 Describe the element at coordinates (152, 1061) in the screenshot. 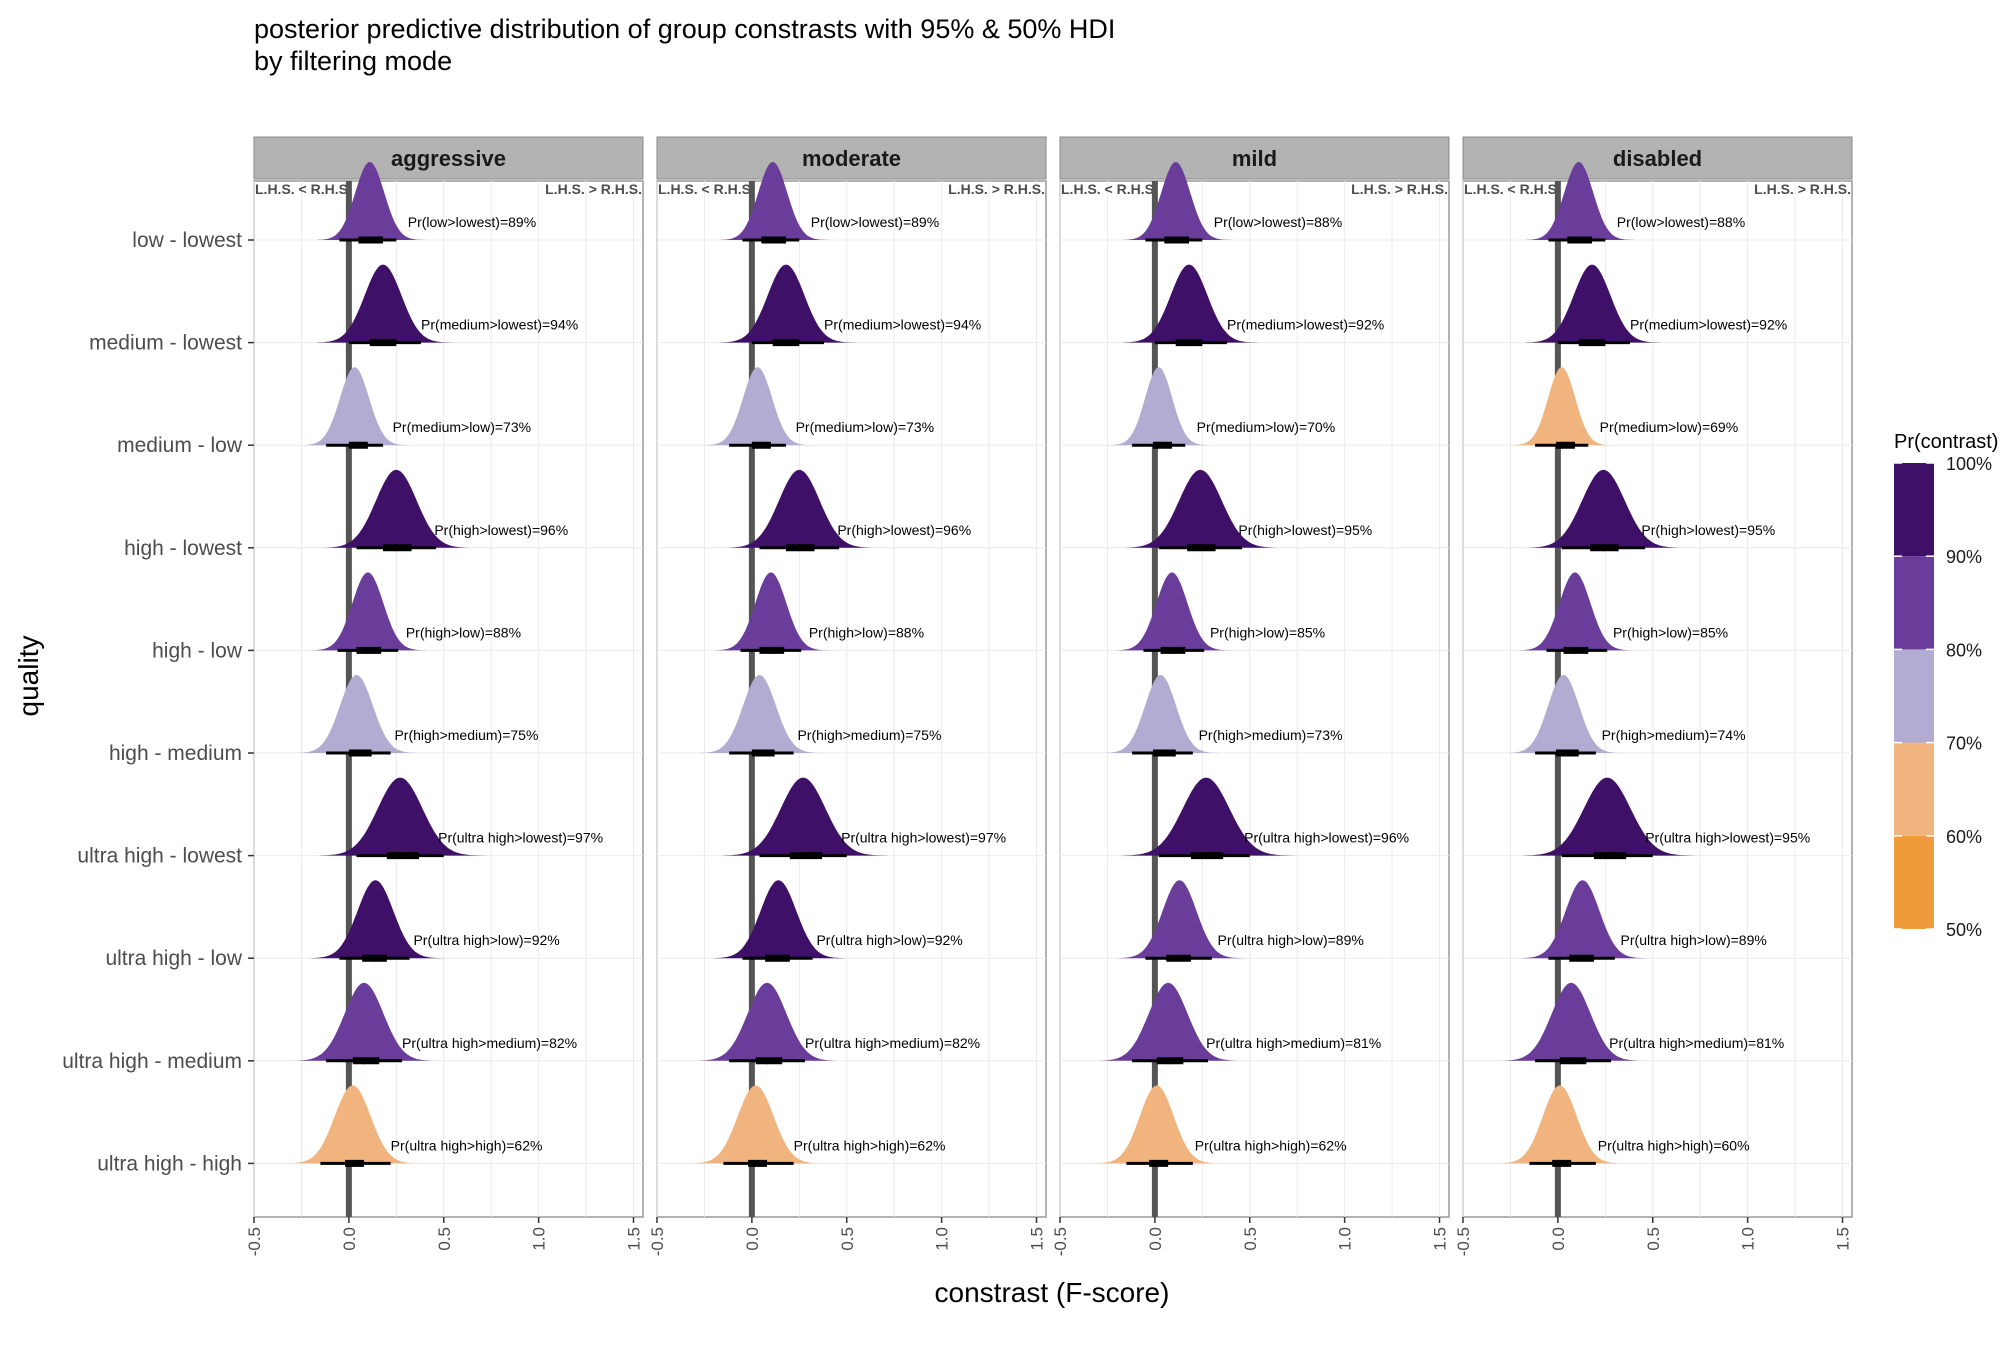

I see `y-tick-label: ultra high - medium` at that location.